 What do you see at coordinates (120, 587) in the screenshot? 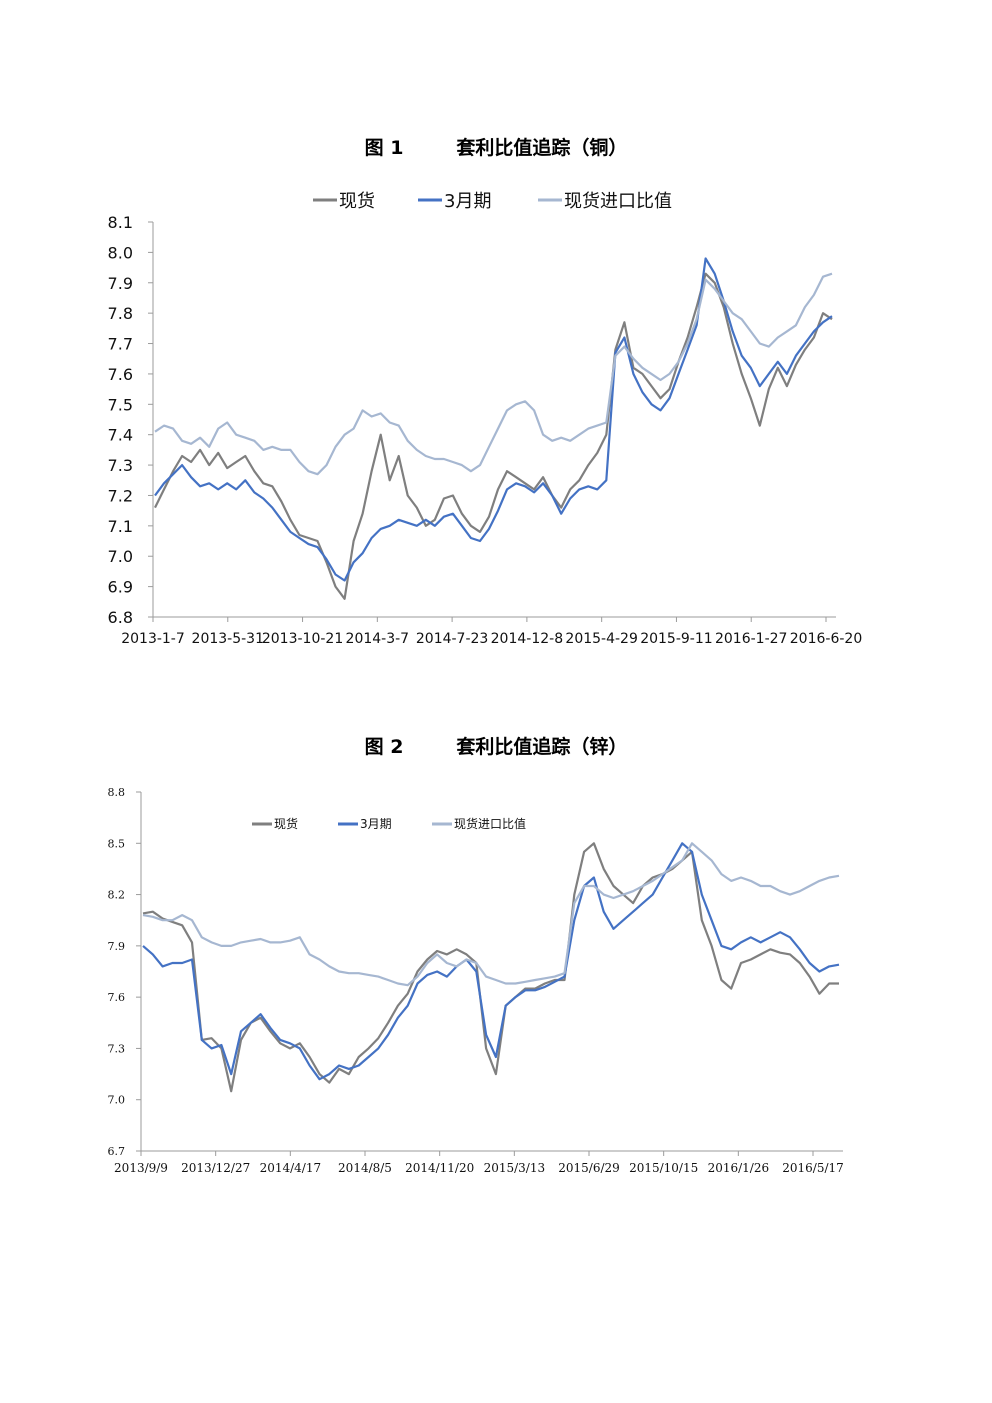
I see `y-tick-label: 6.9` at bounding box center [120, 587].